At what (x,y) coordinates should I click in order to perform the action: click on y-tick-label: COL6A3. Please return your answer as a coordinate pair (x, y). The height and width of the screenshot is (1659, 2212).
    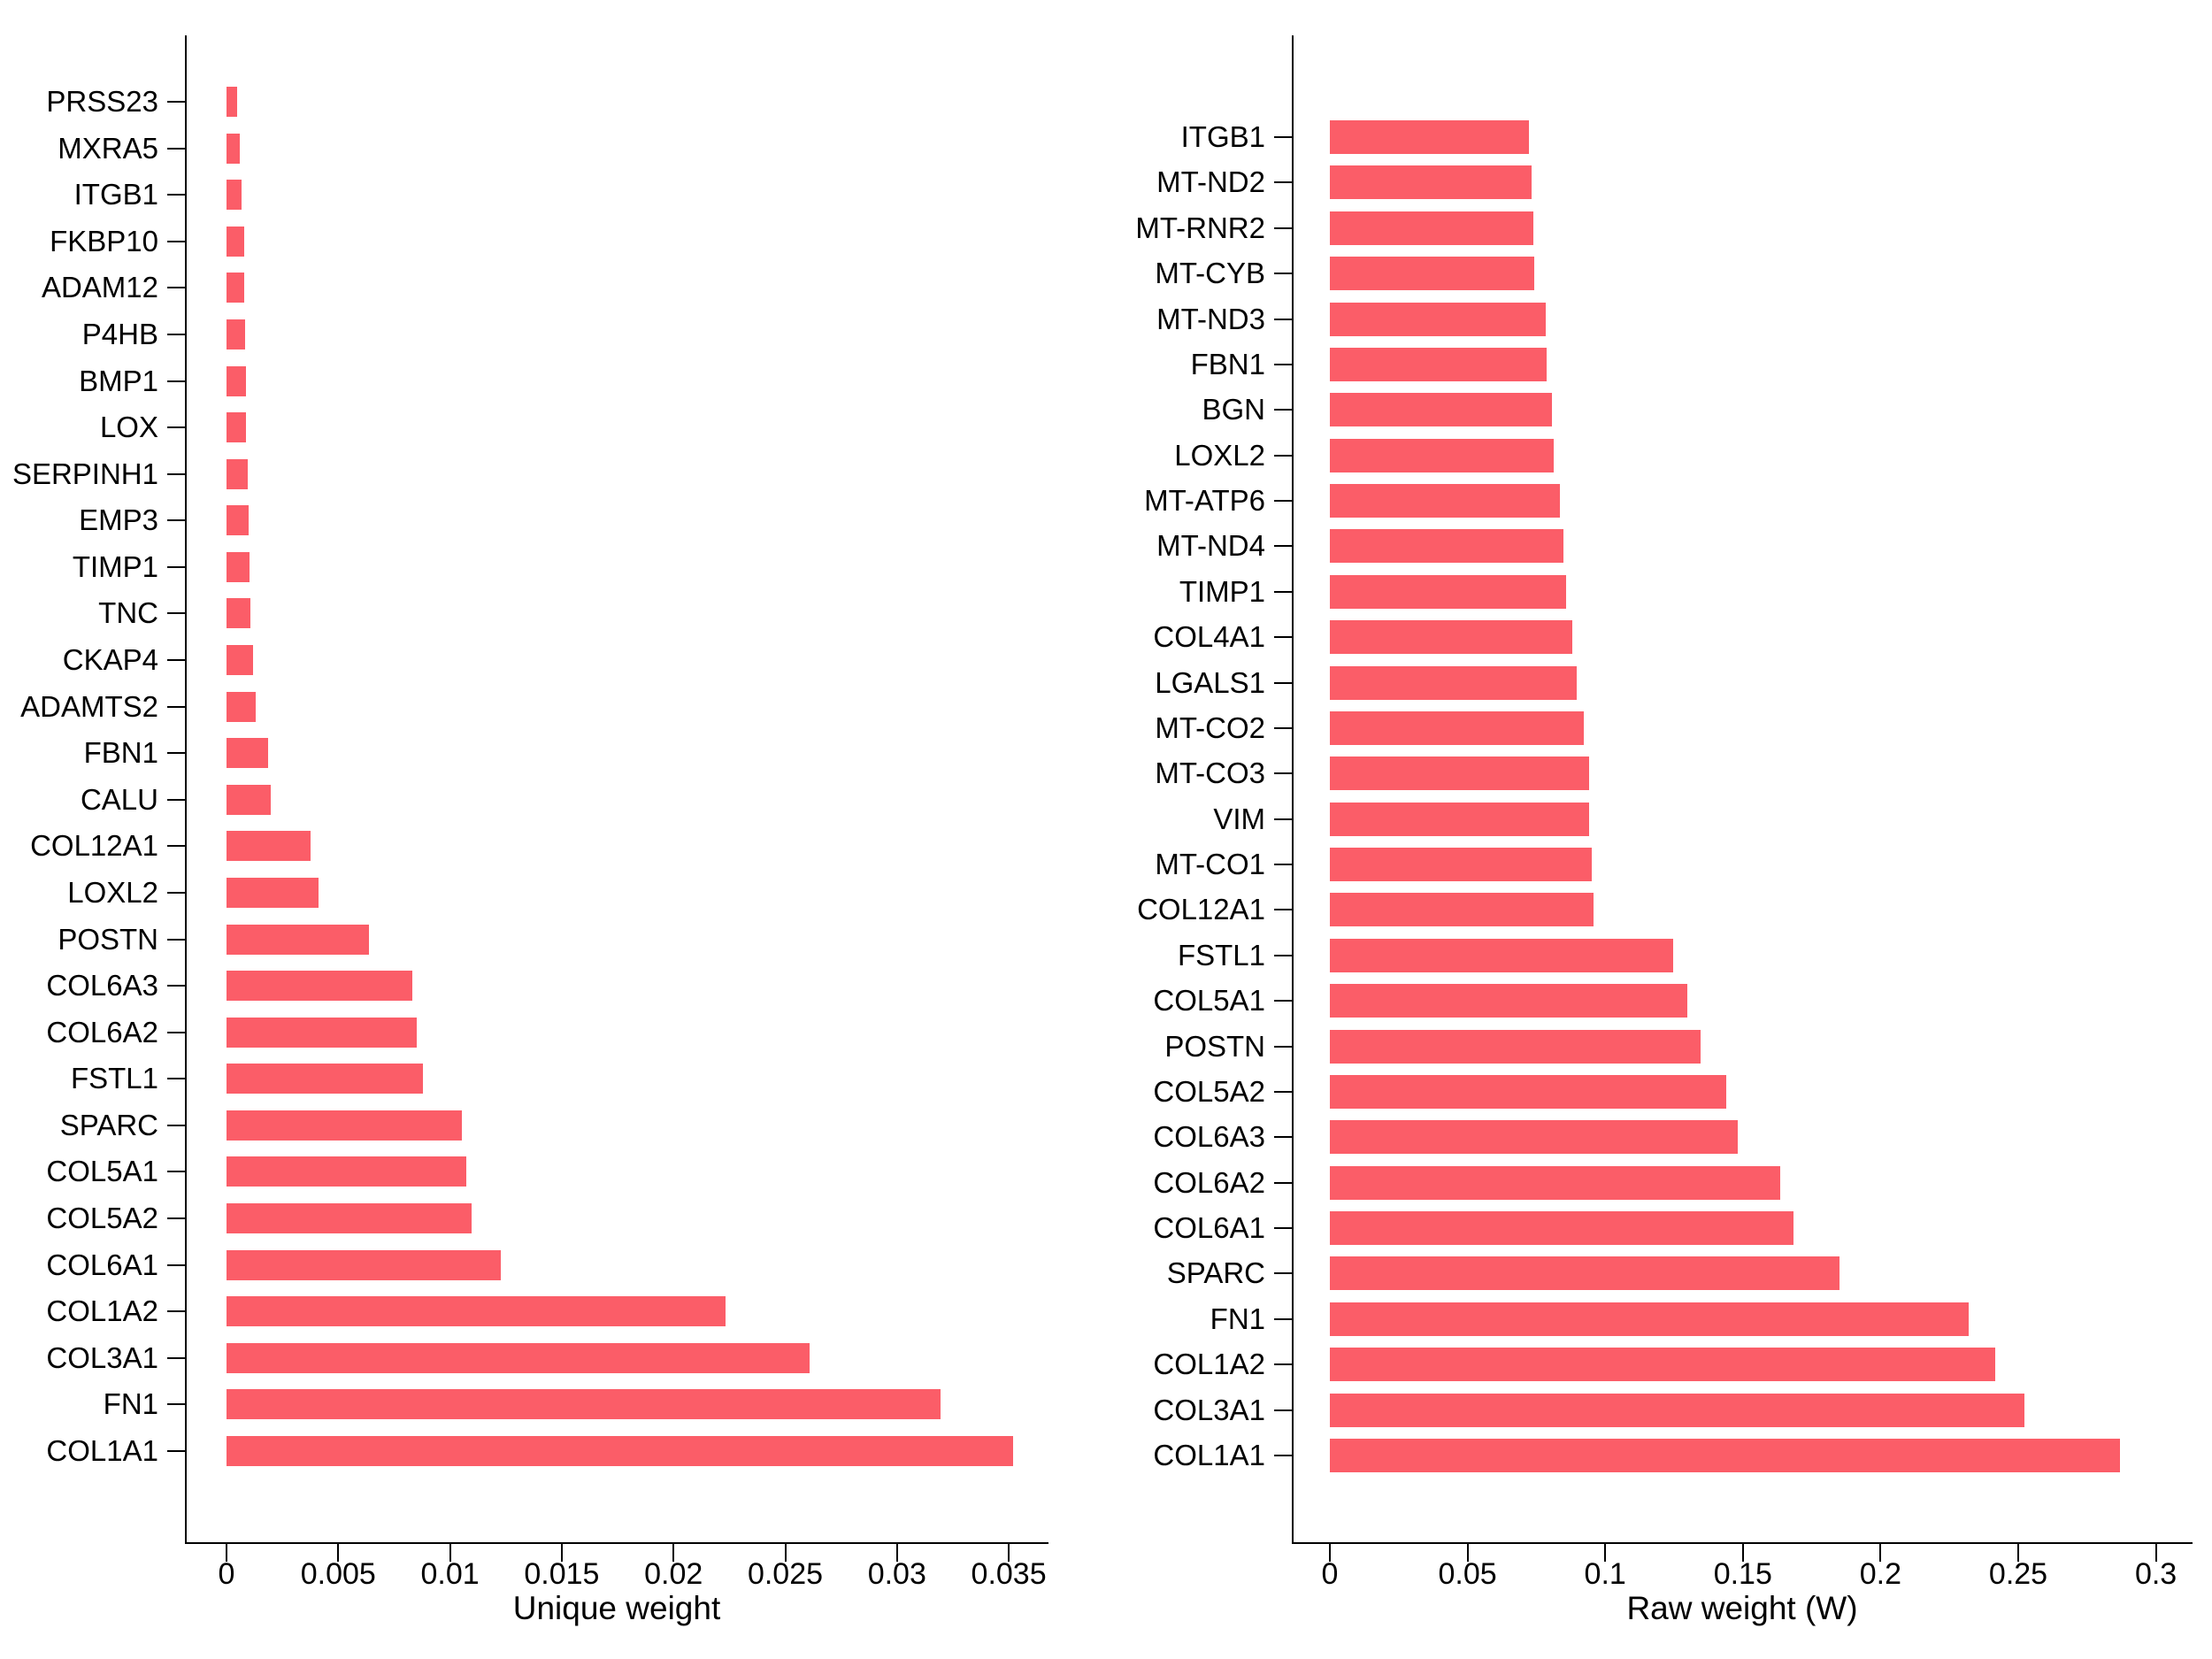
    Looking at the image, I should click on (1209, 1137).